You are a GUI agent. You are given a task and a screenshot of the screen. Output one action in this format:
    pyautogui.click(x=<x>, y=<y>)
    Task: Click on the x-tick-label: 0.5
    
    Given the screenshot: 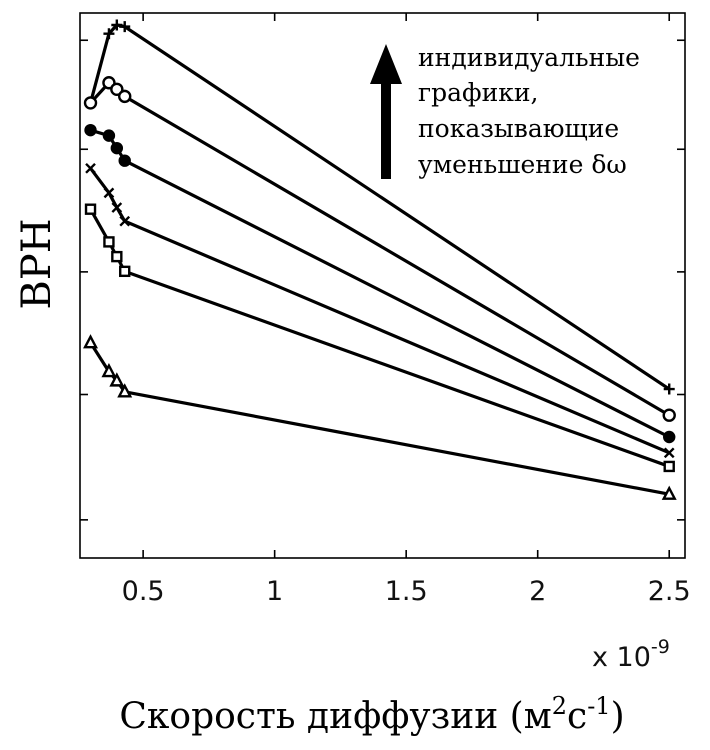 What is the action you would take?
    pyautogui.click(x=143, y=591)
    